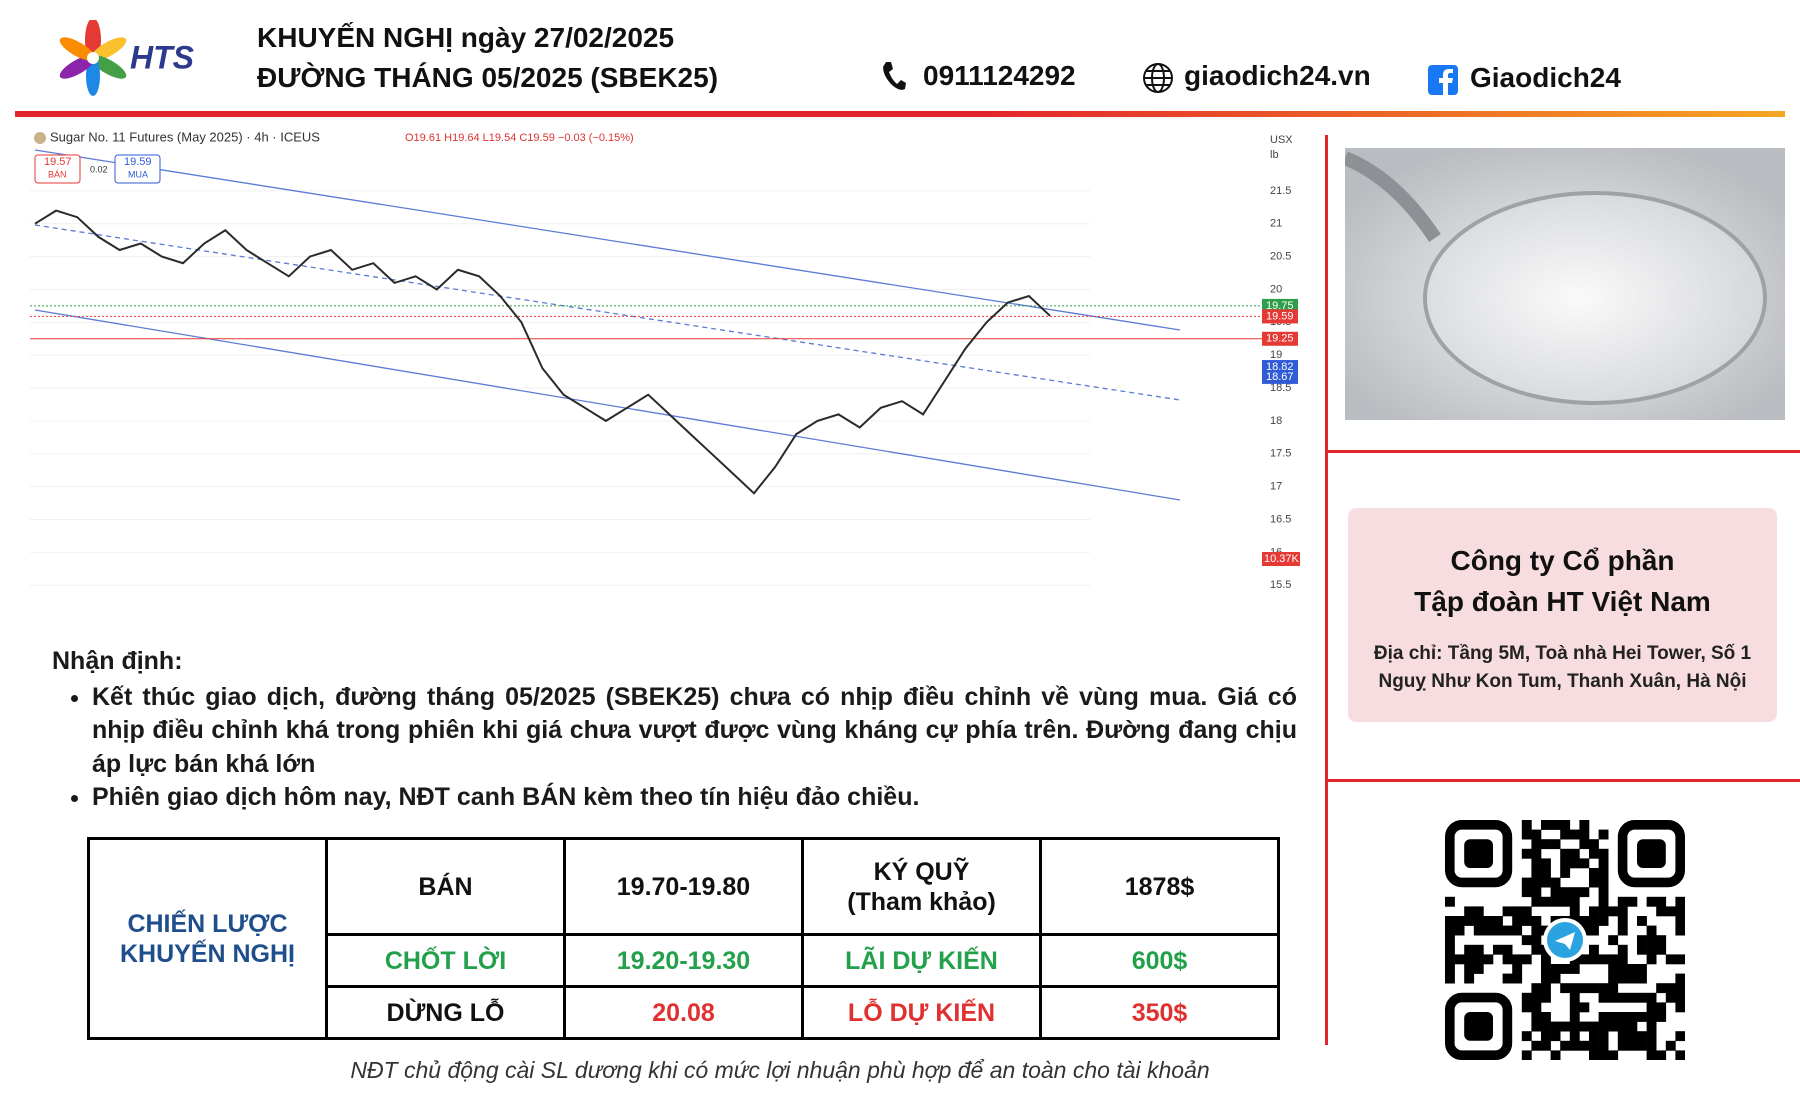  Describe the element at coordinates (1280, 377) in the screenshot. I see `price-tag-label: 18.67` at that location.